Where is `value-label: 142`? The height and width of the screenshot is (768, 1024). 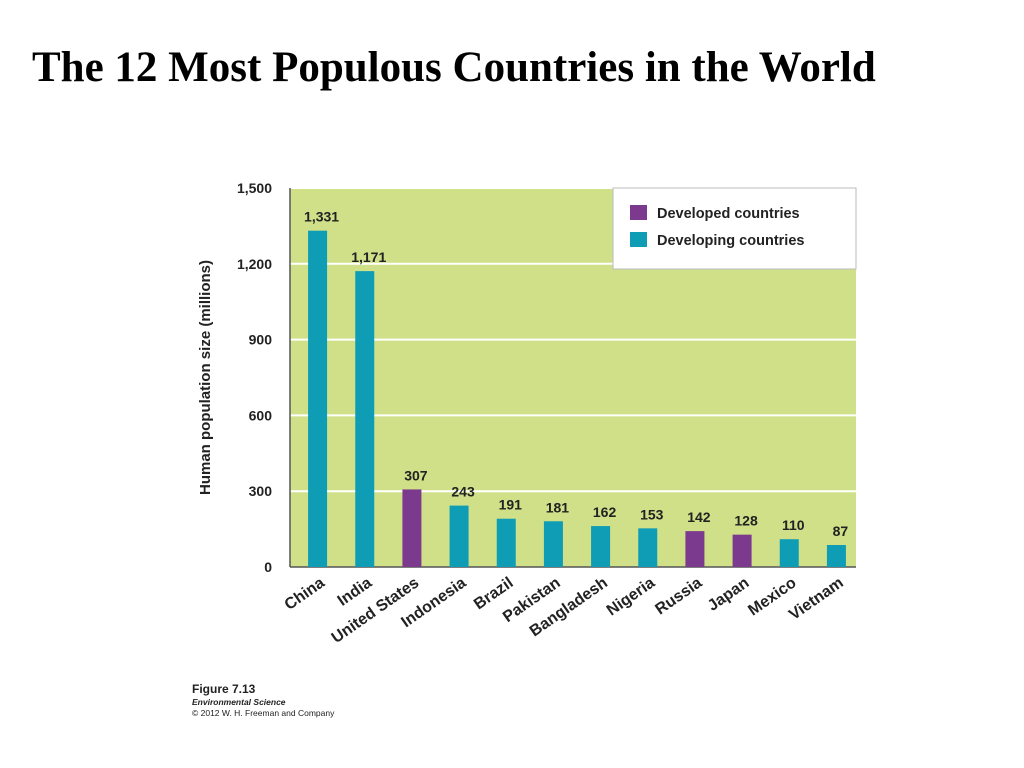 value-label: 142 is located at coordinates (699, 517).